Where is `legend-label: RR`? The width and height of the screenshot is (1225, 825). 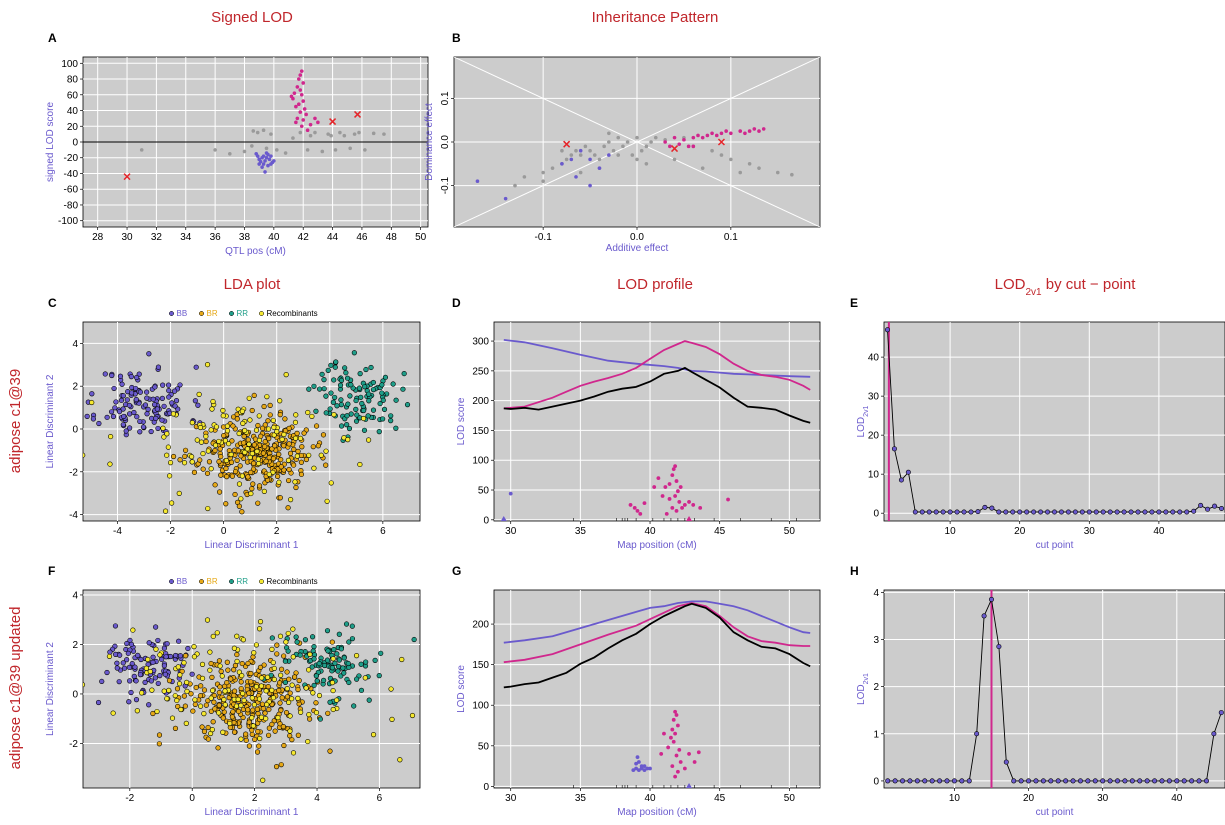 legend-label: RR is located at coordinates (243, 581).